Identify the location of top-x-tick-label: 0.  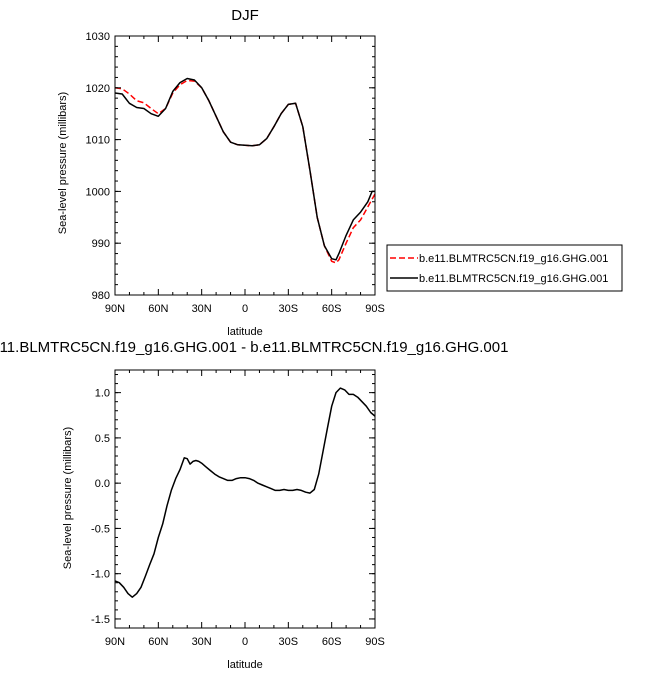
(245, 309).